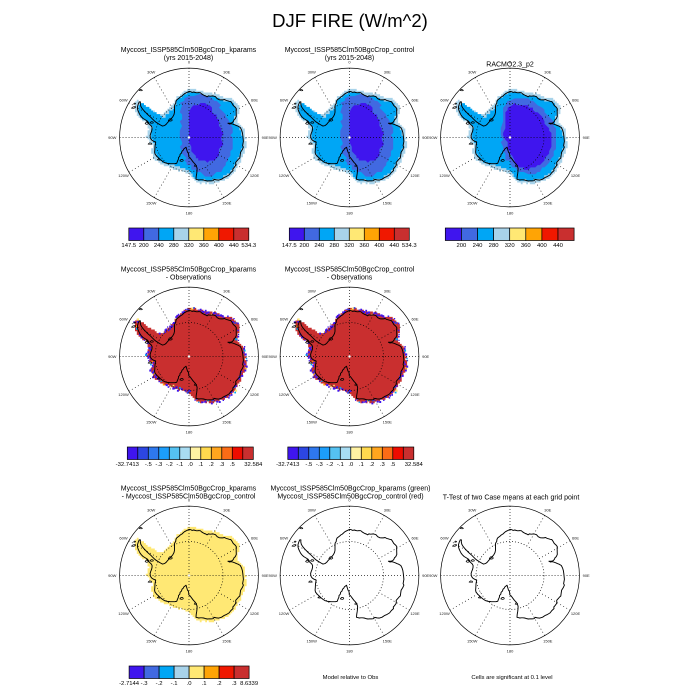  I want to click on svg-text: Model relative to Obs, so click(351, 678).